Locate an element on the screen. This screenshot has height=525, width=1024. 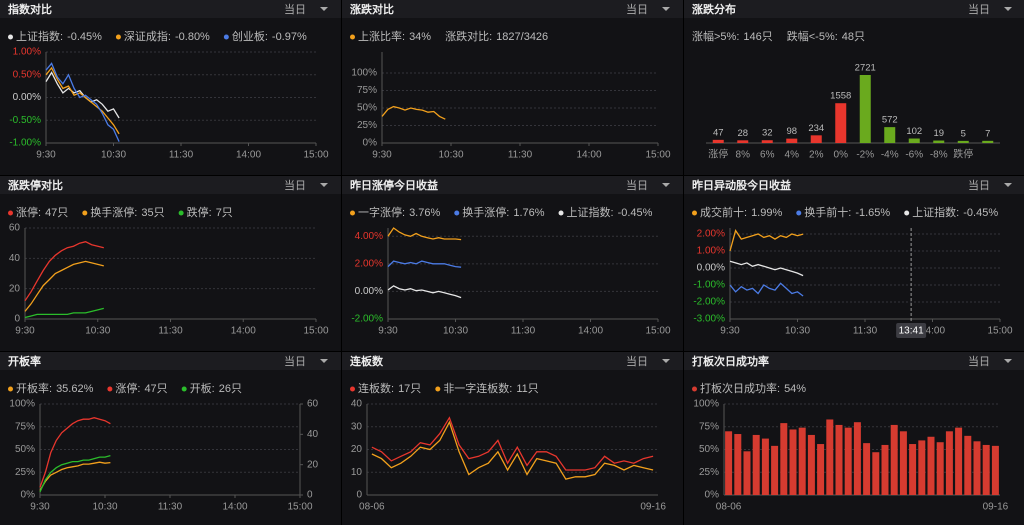
legend-label: 跌停: is located at coordinates (199, 212).